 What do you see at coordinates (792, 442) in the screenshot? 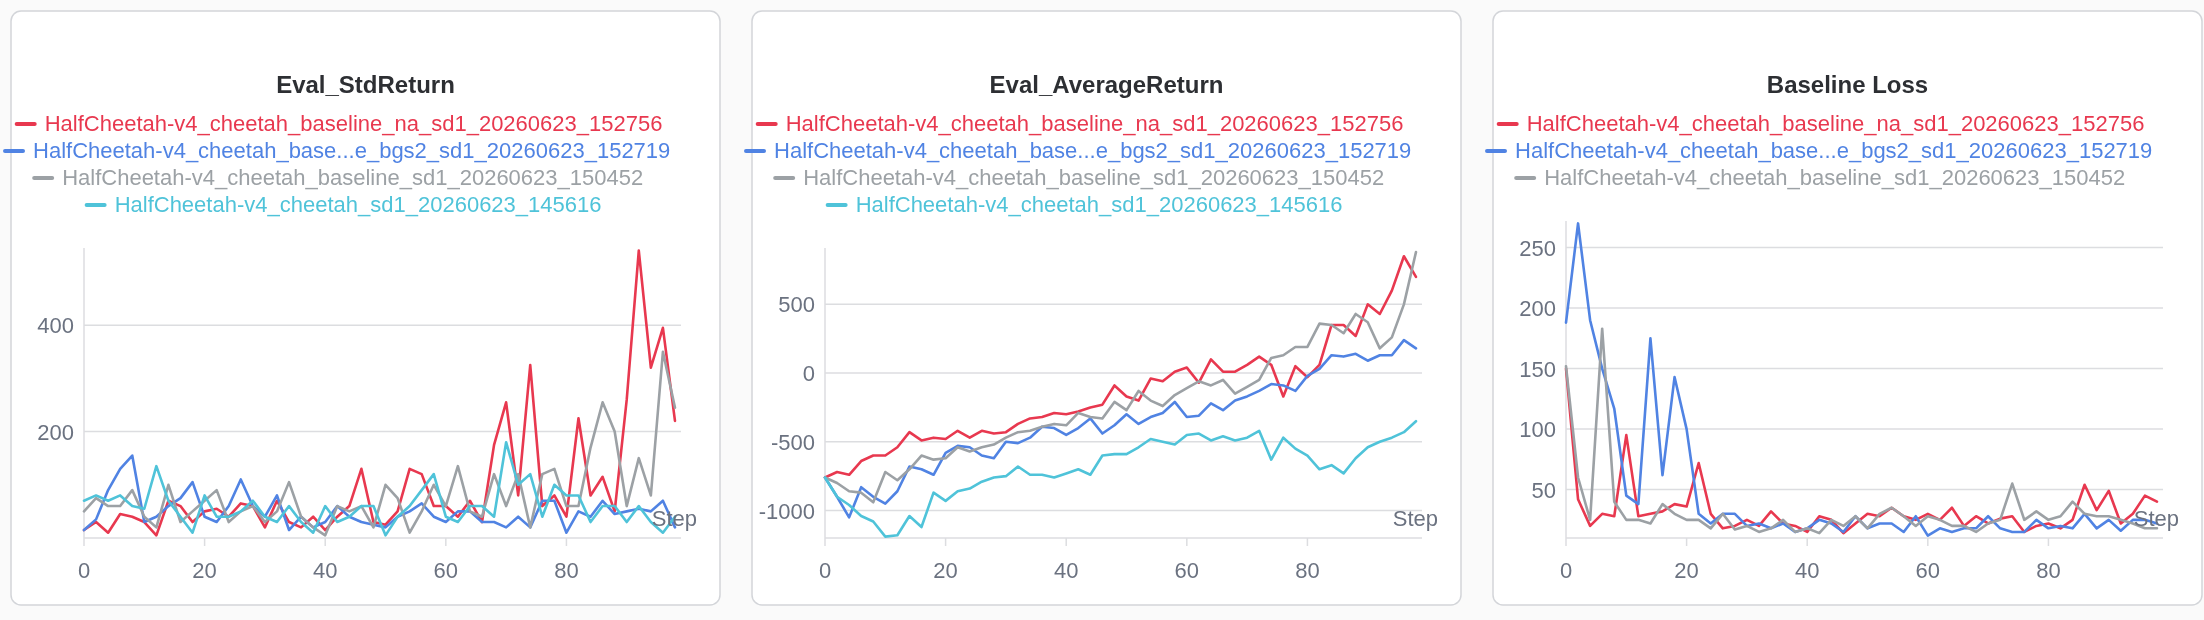
I see `y-tick-label: -500` at bounding box center [792, 442].